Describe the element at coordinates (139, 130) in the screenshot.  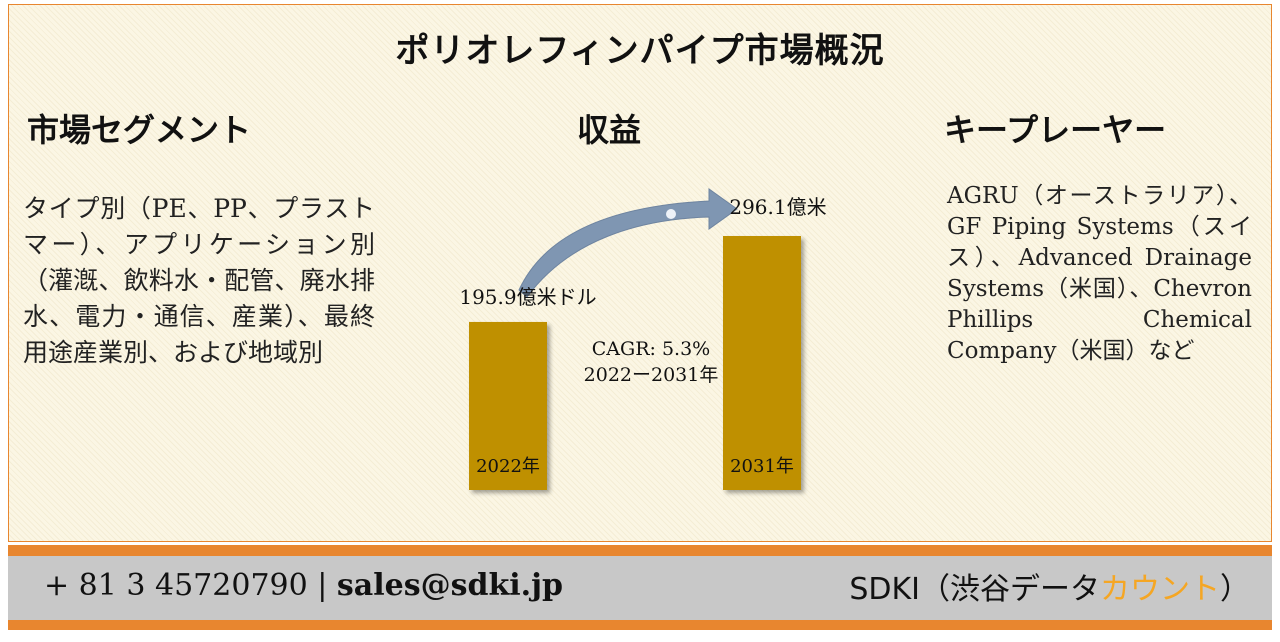
I see `segments-heading: 市場セグメント` at that location.